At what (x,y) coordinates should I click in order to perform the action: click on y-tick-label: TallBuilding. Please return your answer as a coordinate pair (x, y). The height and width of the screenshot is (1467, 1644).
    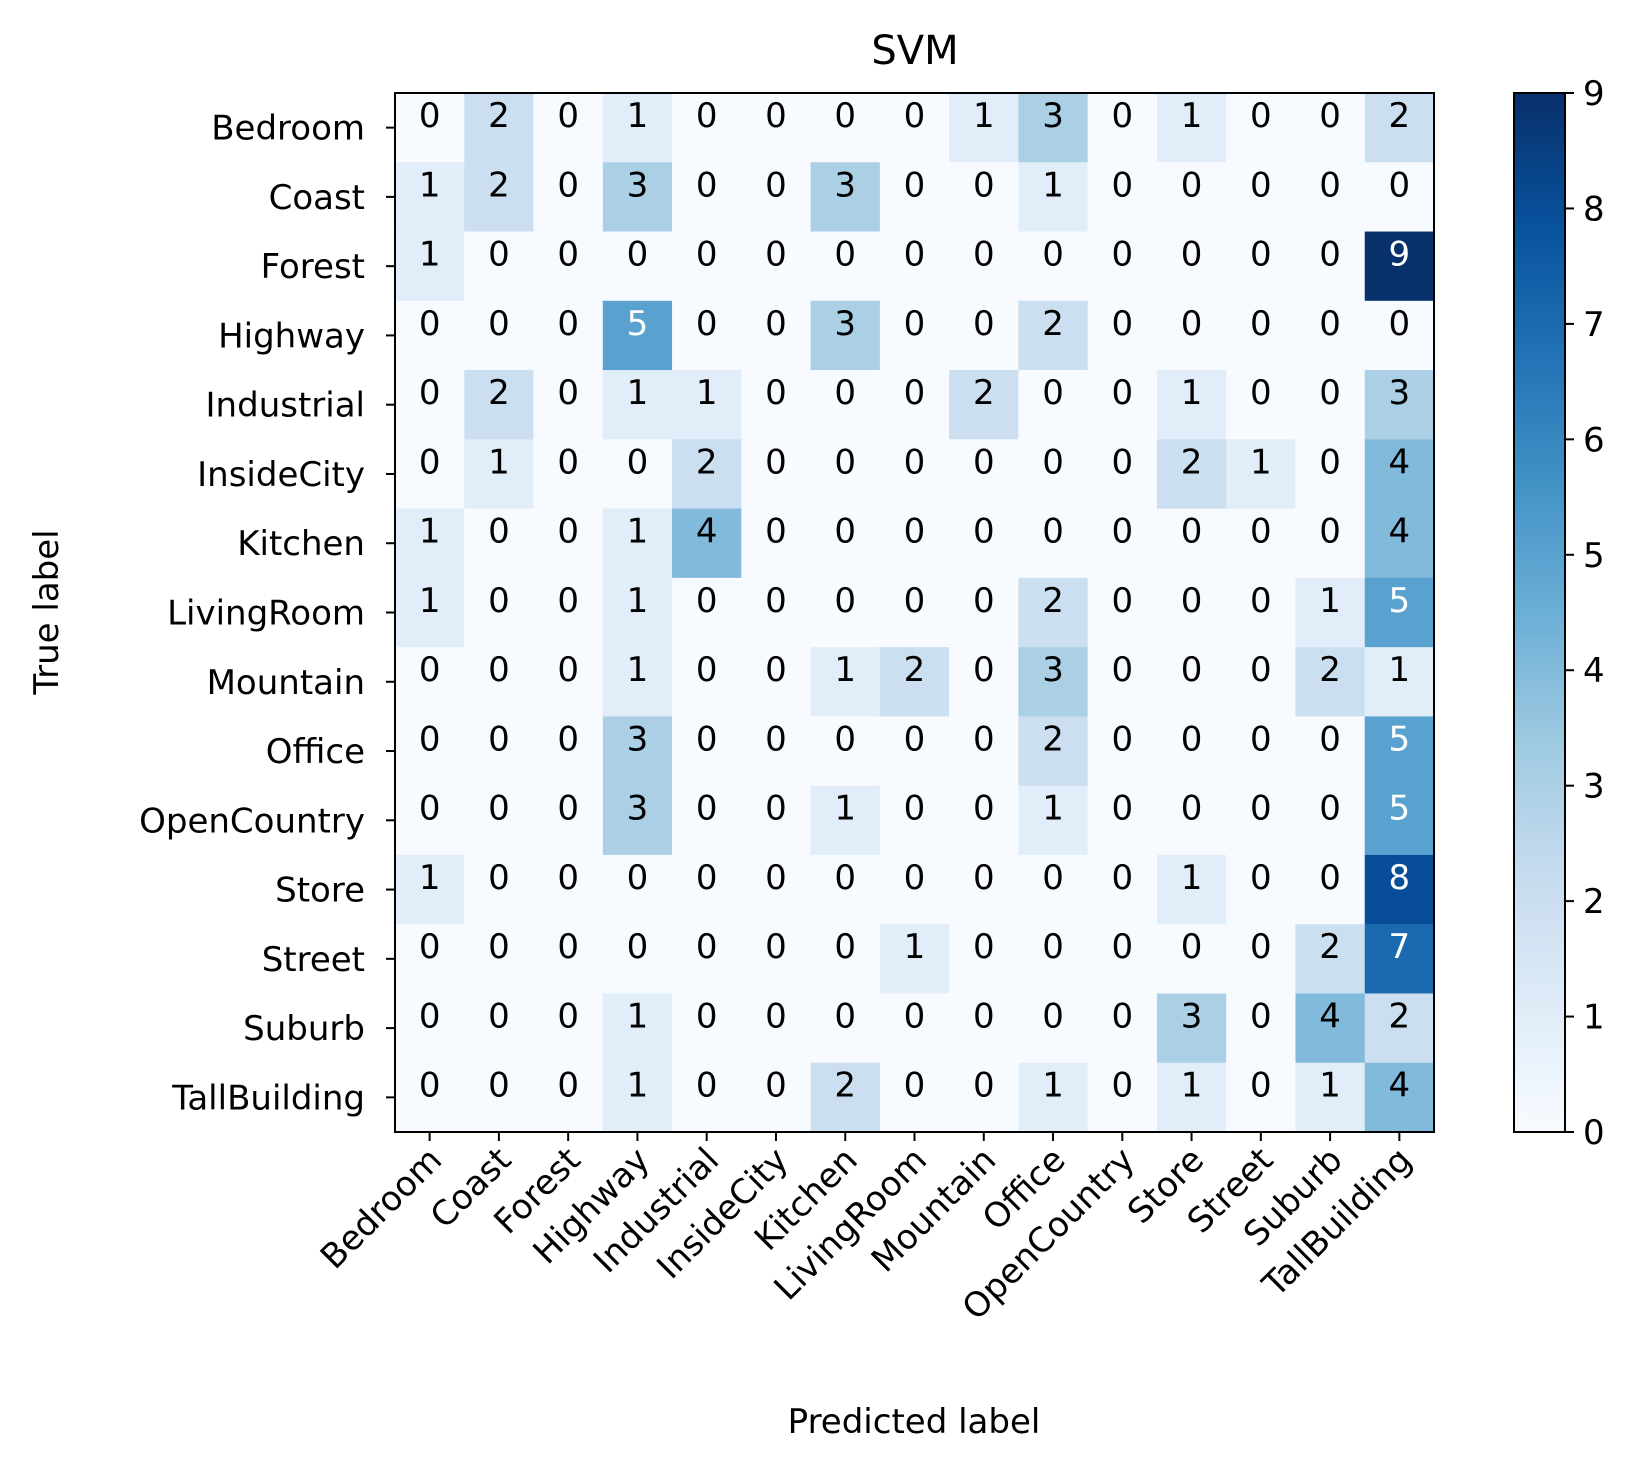
    Looking at the image, I should click on (268, 1098).